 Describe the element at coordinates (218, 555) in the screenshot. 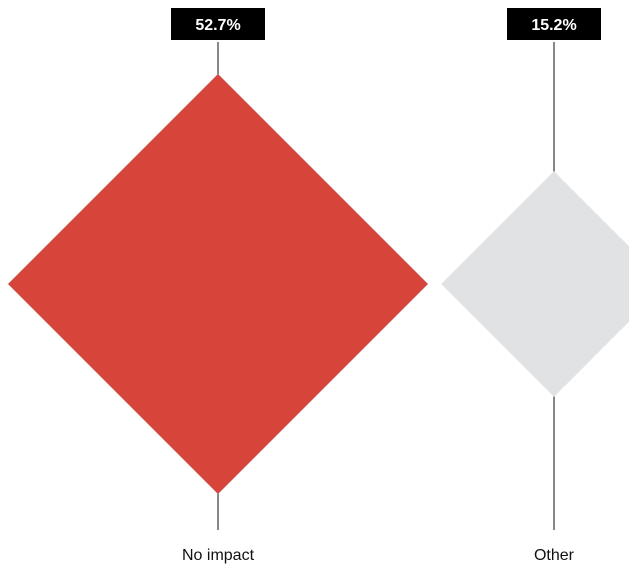

I see `category-label: No impact` at that location.